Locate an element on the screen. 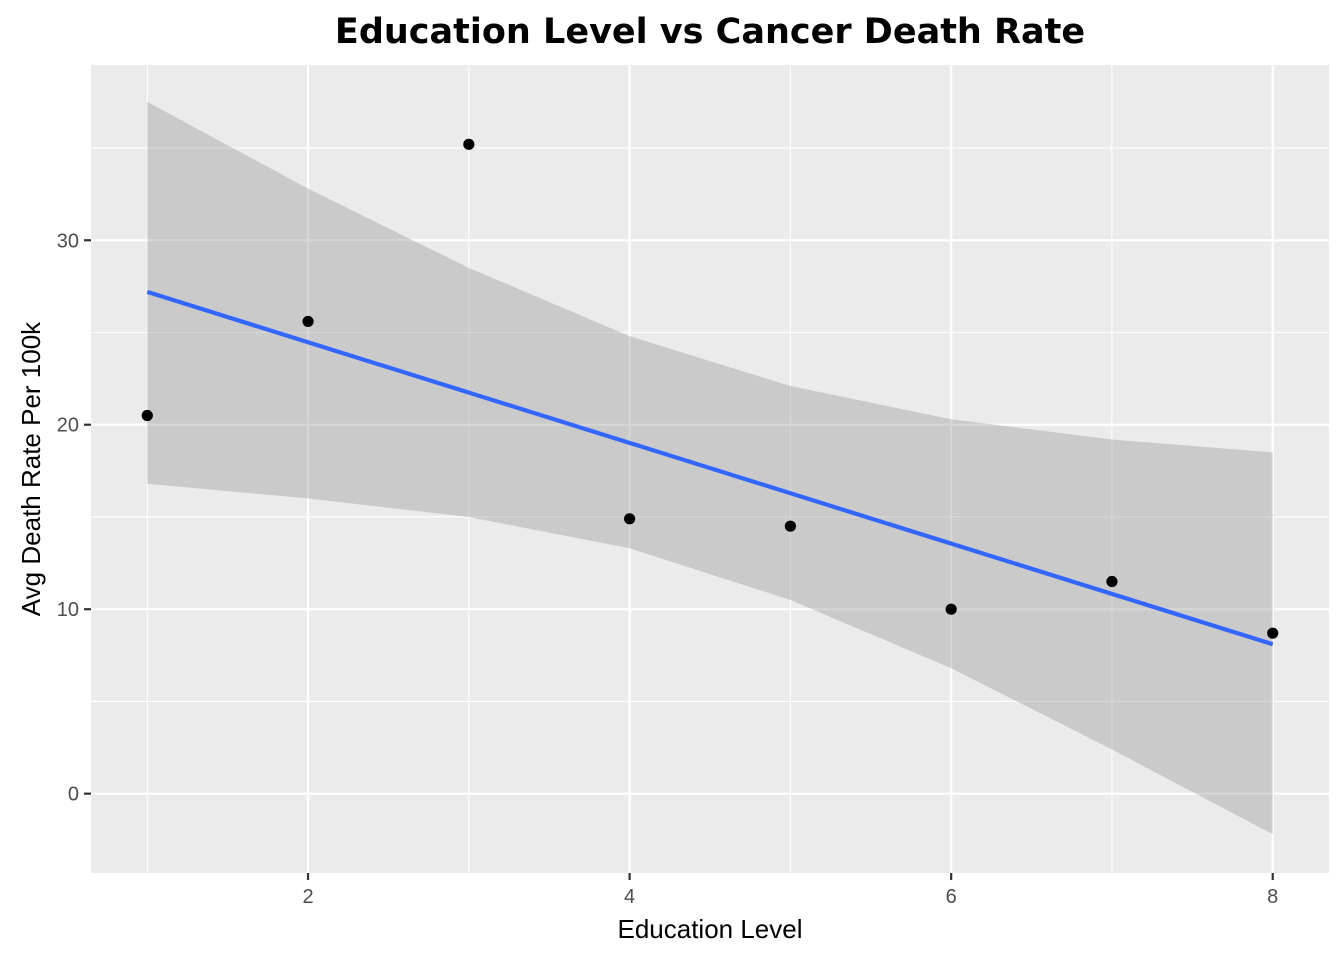  x-tick-label: 4 is located at coordinates (629, 897).